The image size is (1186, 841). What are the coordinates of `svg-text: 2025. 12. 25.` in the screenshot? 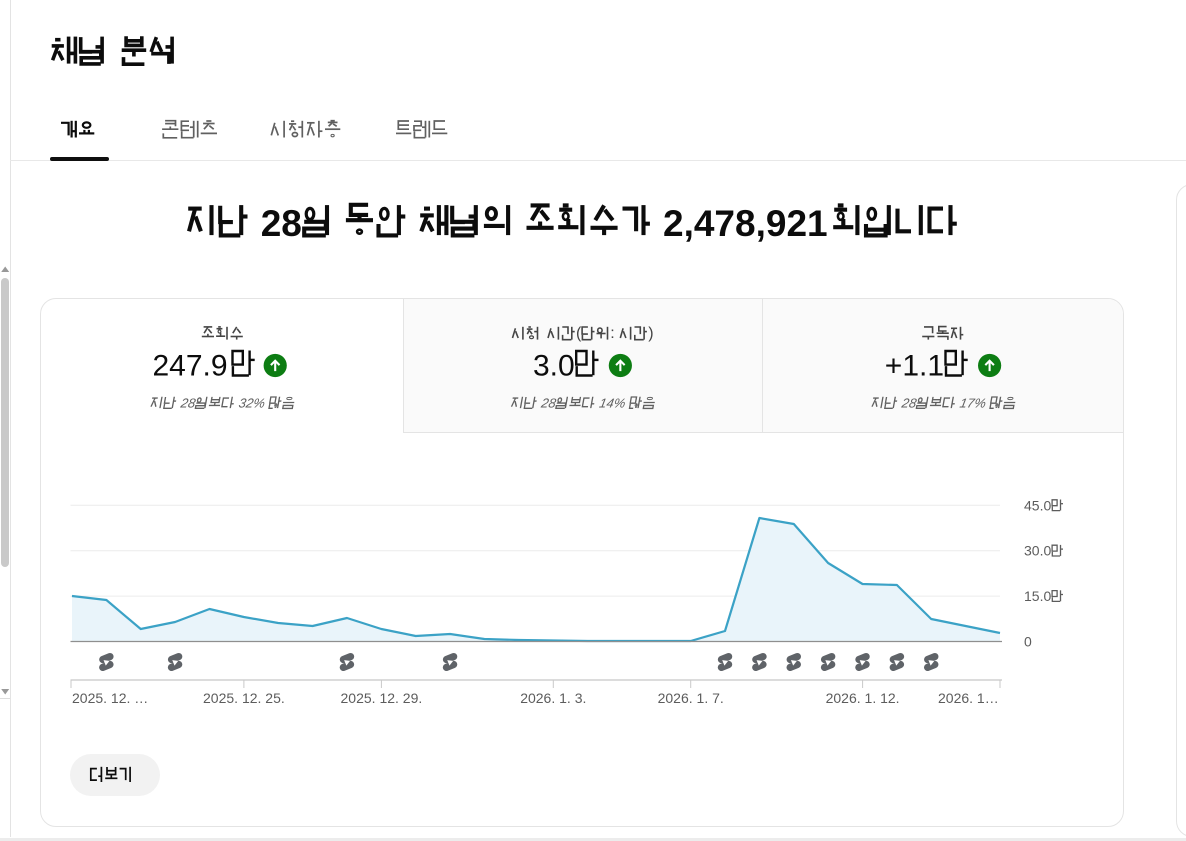 It's located at (244, 698).